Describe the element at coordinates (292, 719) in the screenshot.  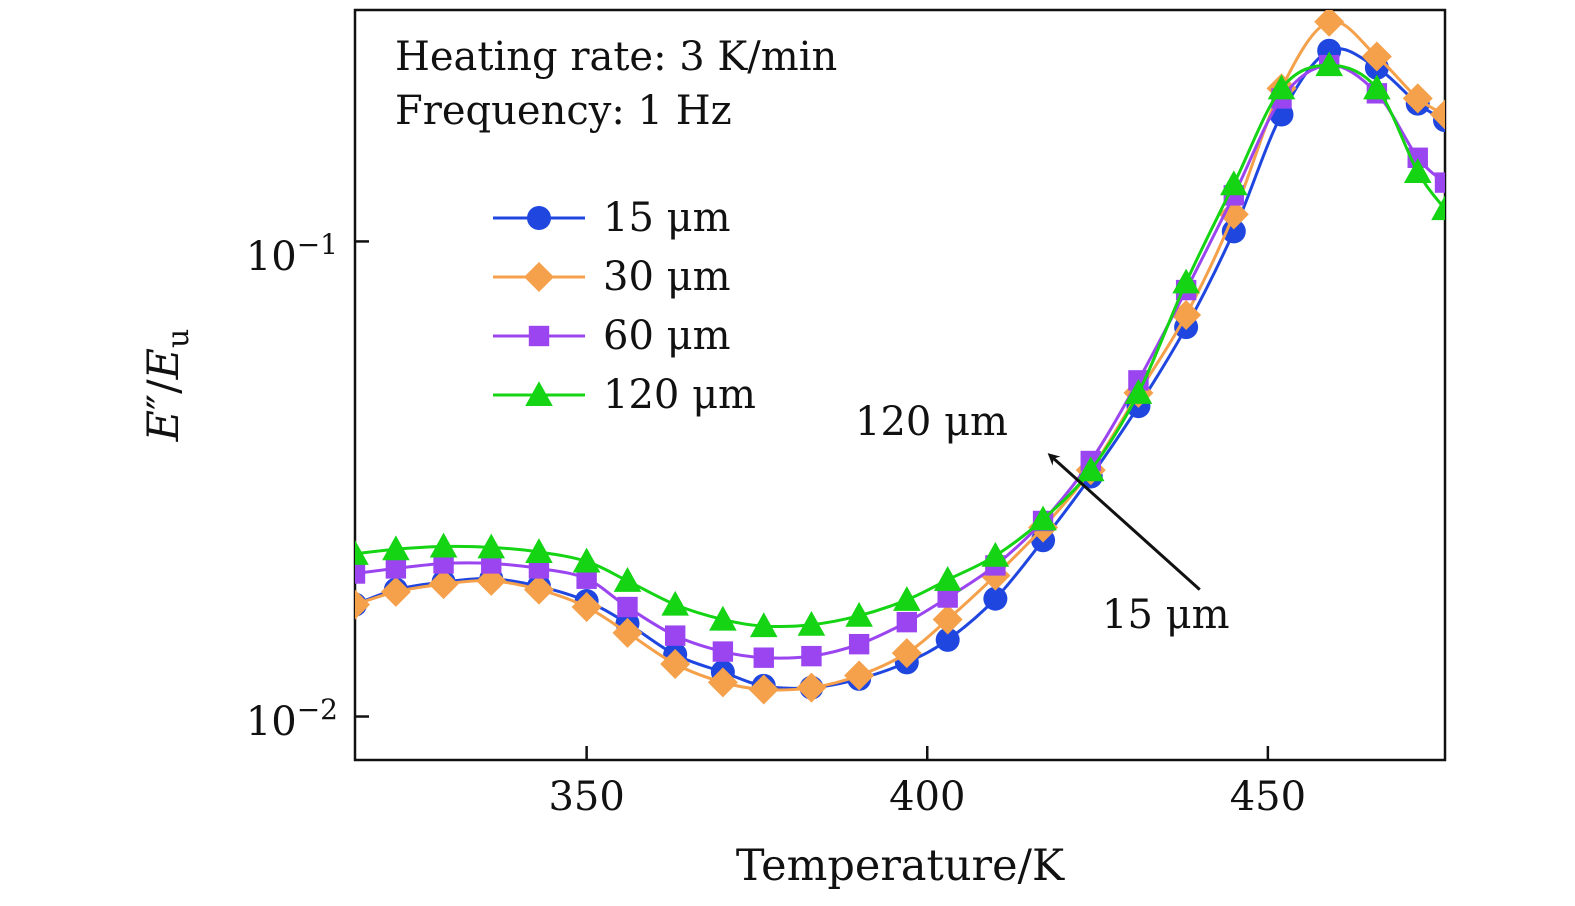
I see `y-tick-label-10-2: 10⁻²` at that location.